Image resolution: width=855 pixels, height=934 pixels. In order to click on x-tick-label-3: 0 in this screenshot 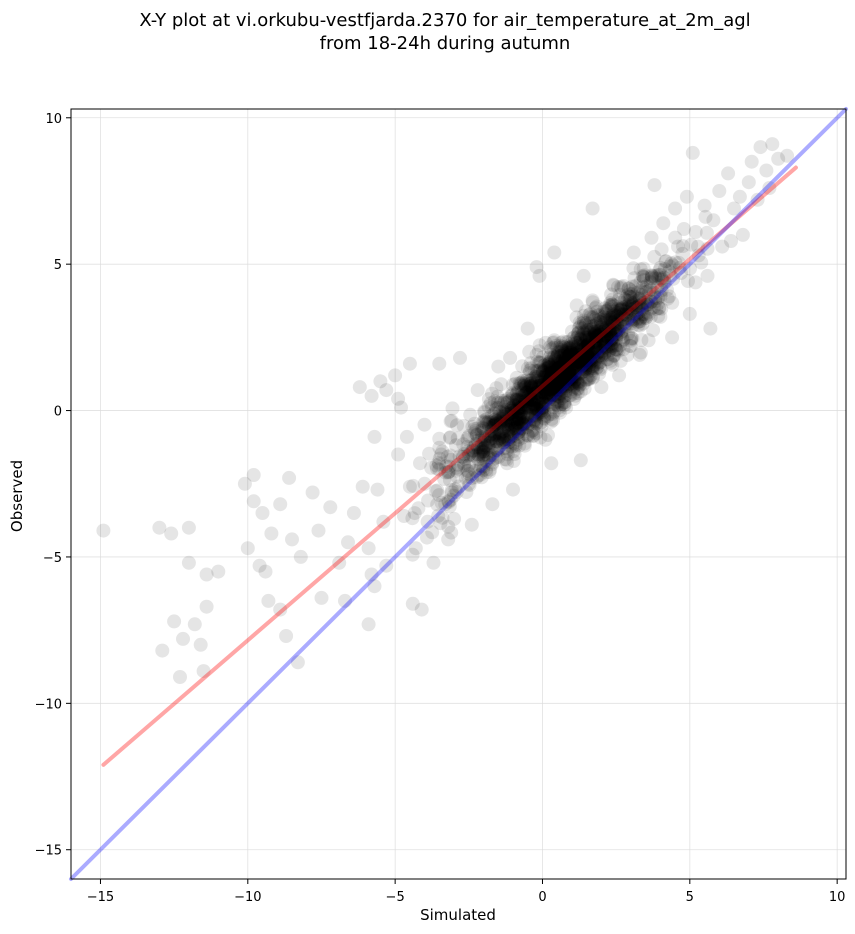, I will do `click(542, 897)`.